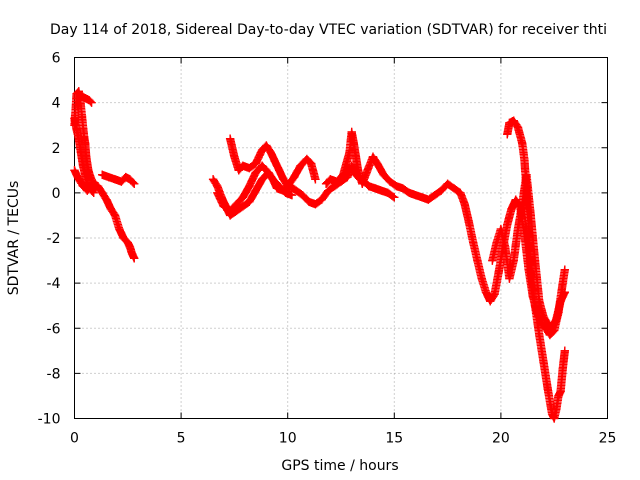  What do you see at coordinates (339, 466) in the screenshot?
I see `x-axis-label: GPS time / hours` at bounding box center [339, 466].